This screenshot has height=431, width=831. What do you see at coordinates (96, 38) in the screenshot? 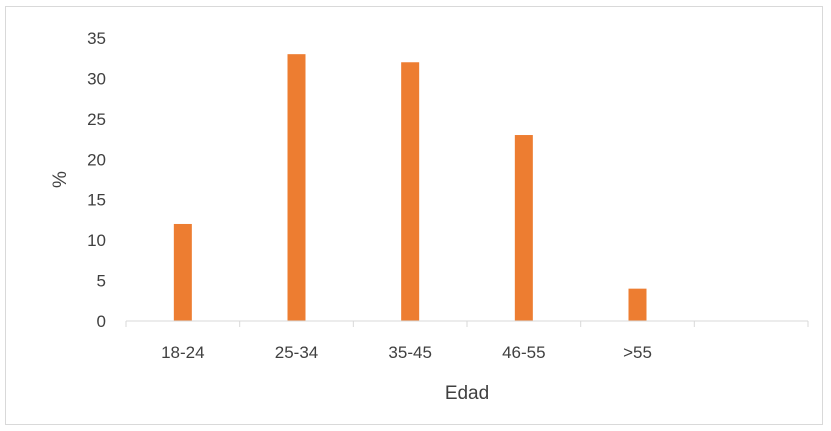
I see `y-tick-label: 35` at bounding box center [96, 38].